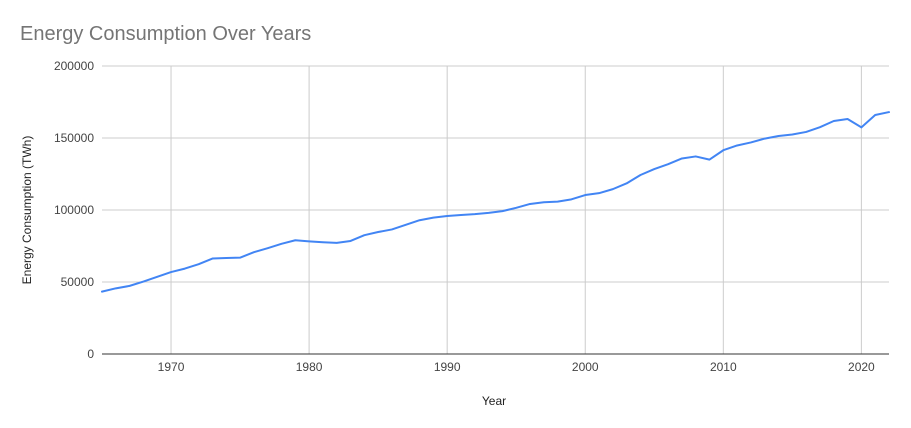 The height and width of the screenshot is (428, 911). Describe the element at coordinates (494, 401) in the screenshot. I see `x-axis-label: Year` at that location.